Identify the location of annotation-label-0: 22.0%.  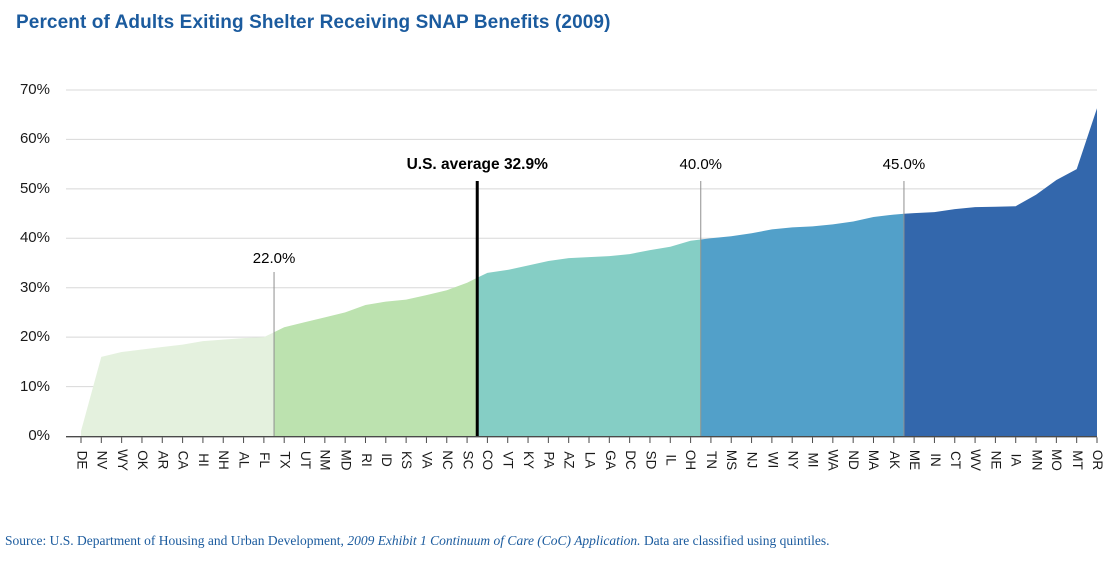
(274, 258).